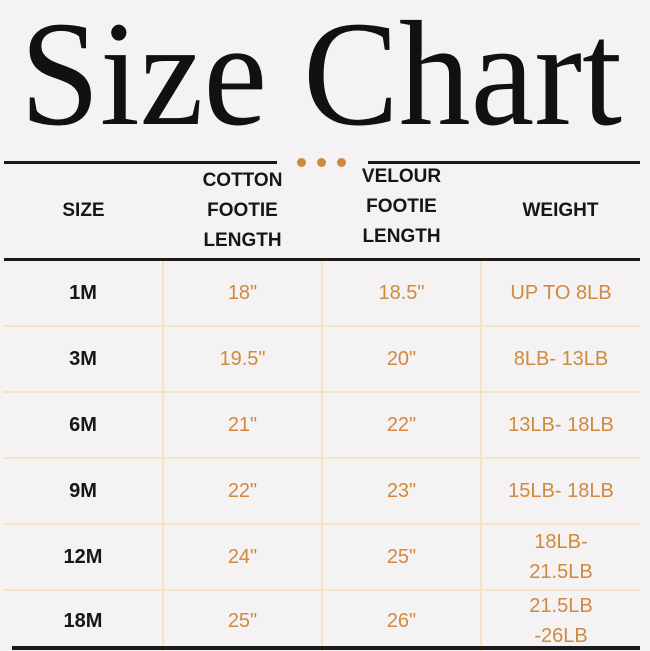 The image size is (650, 651). Describe the element at coordinates (84, 425) in the screenshot. I see `size-cell: 6M` at that location.